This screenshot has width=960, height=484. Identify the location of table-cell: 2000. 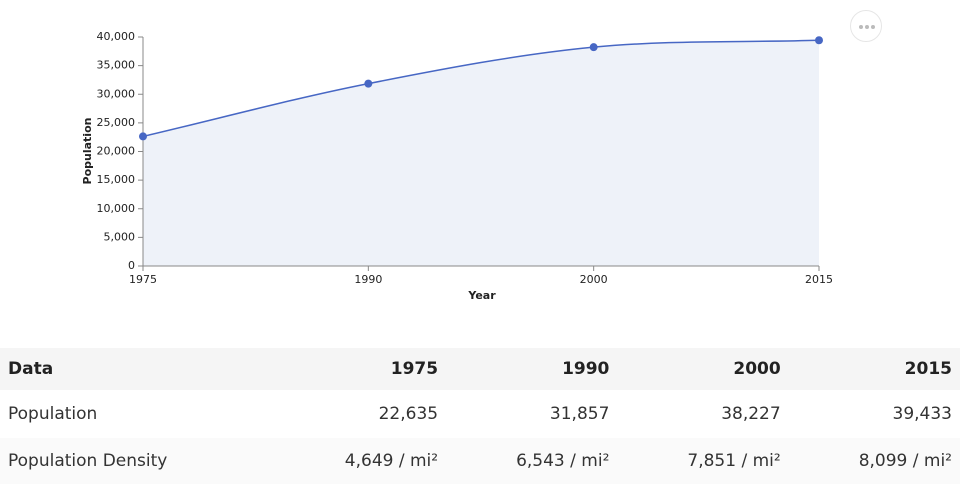
(757, 369).